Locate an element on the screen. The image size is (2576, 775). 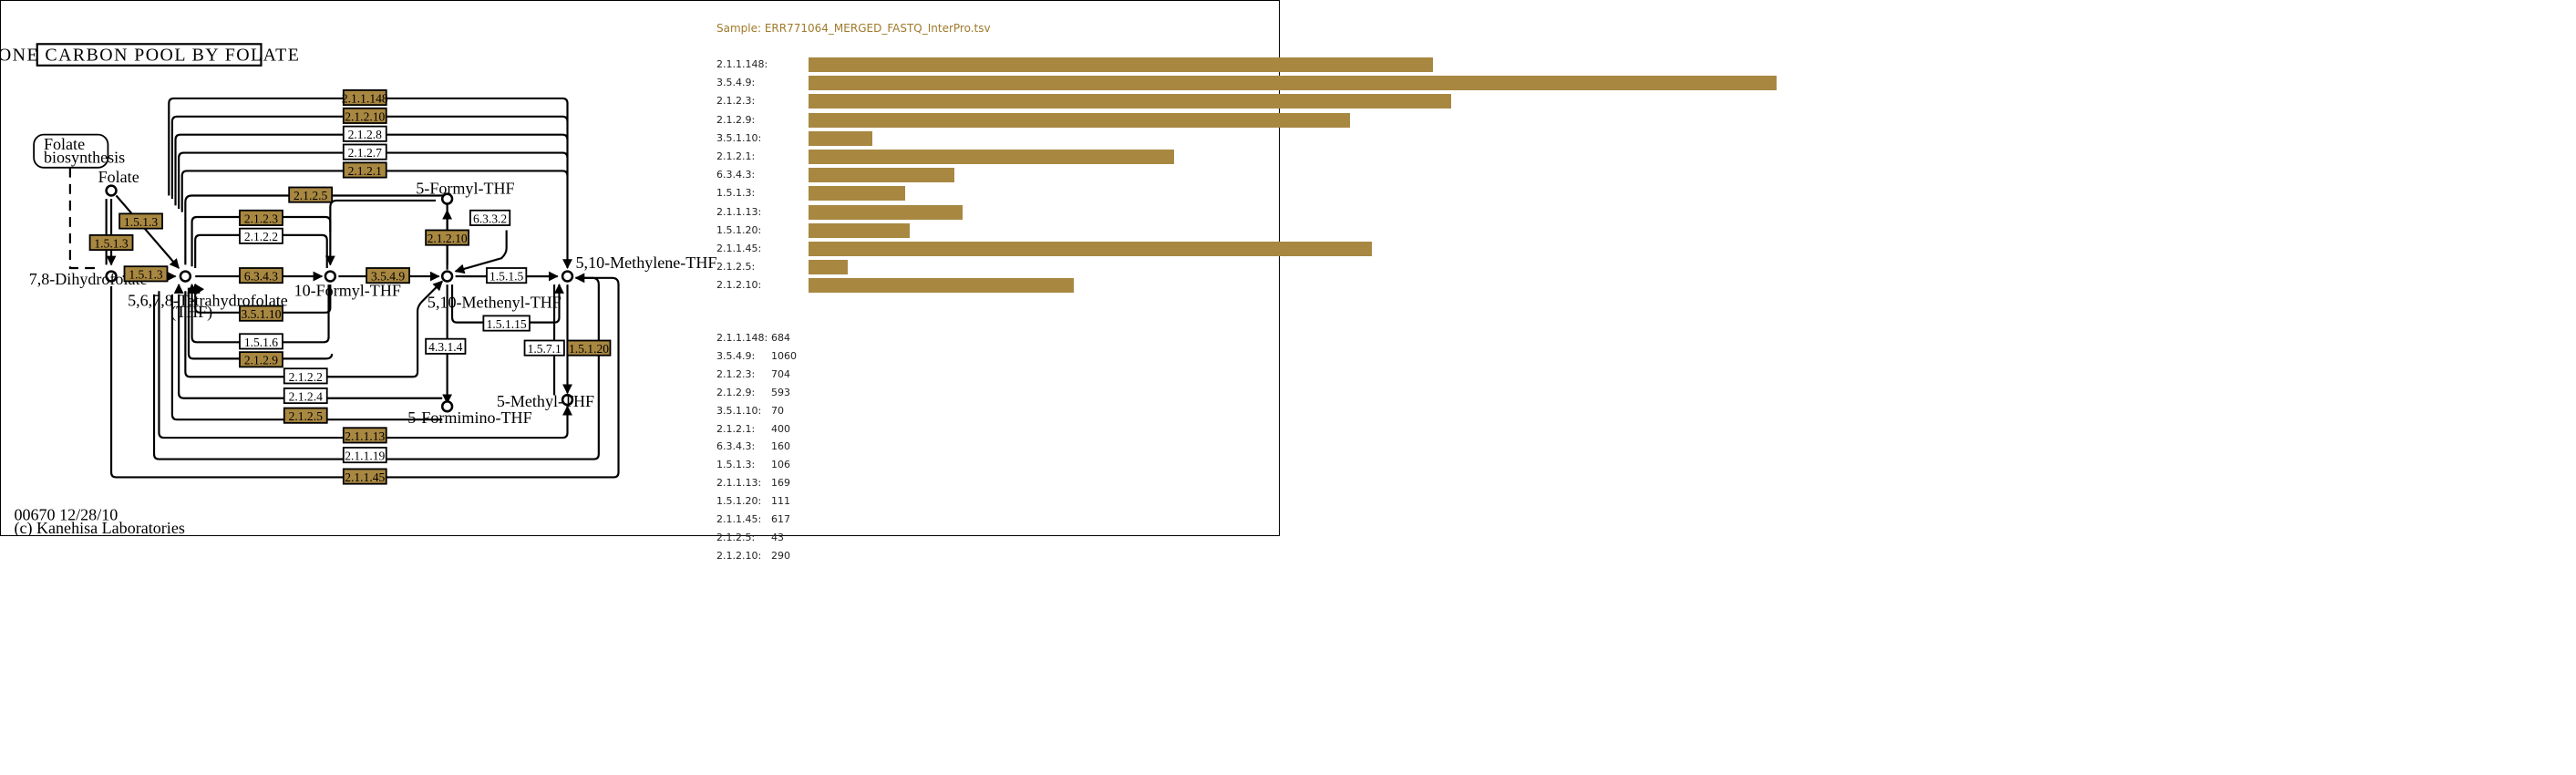
folate-biosynthesis-box is located at coordinates (71, 151).